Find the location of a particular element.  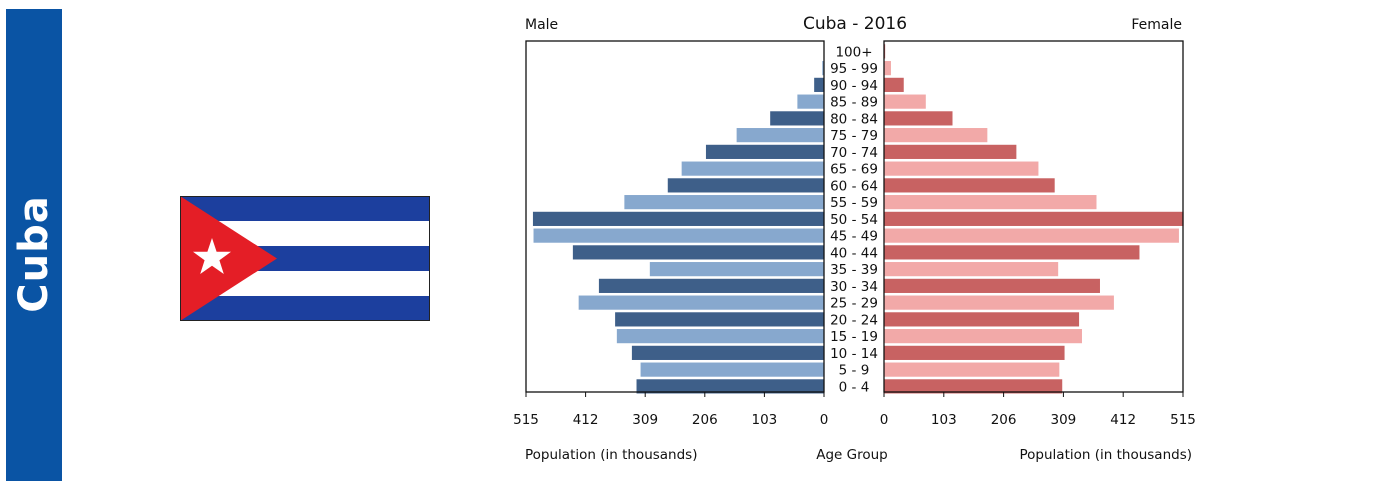

age-group-label: 50 - 54 is located at coordinates (854, 220).